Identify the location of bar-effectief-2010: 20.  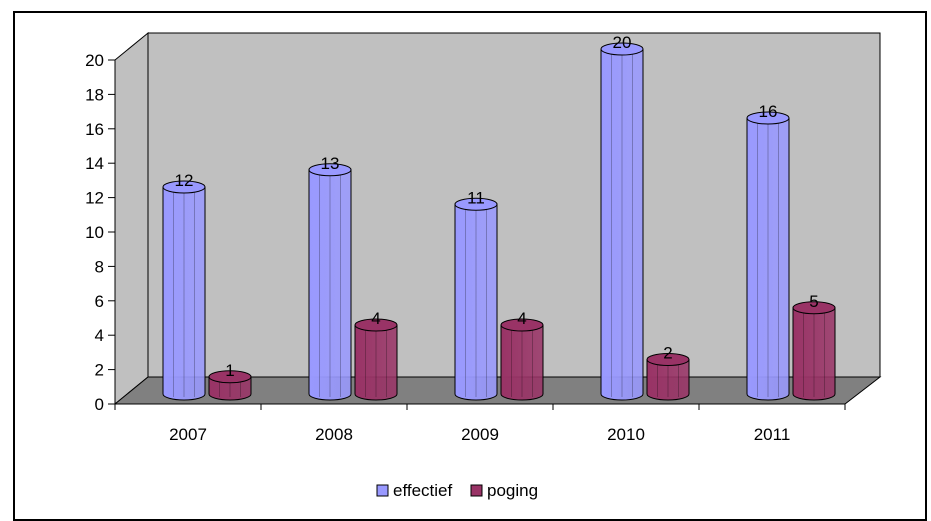
(622, 217).